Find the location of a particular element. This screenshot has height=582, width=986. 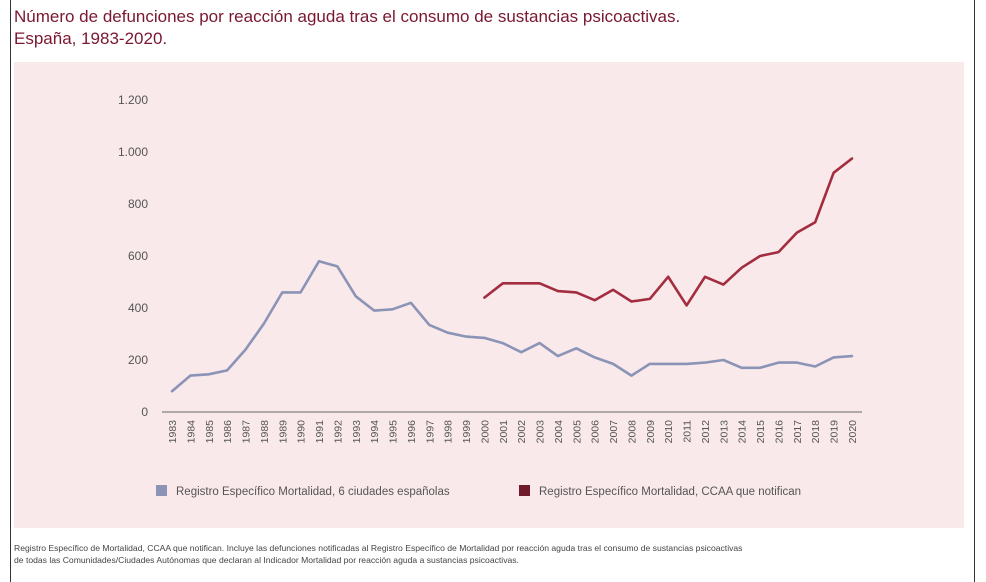

y-tick-label: 200 is located at coordinates (138, 360).